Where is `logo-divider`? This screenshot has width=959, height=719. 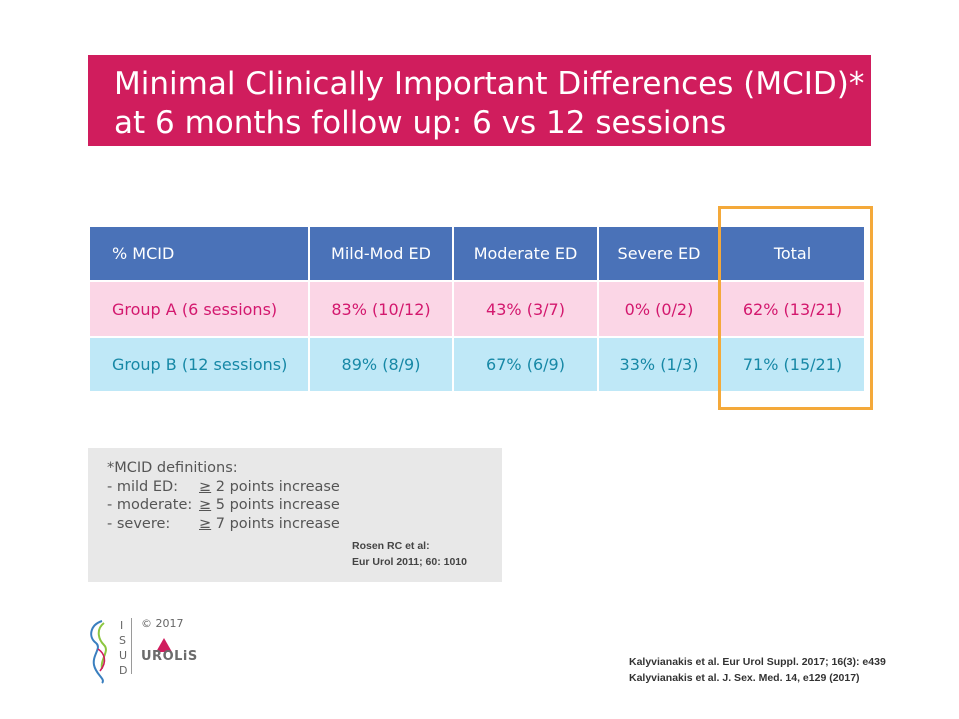 logo-divider is located at coordinates (131, 646).